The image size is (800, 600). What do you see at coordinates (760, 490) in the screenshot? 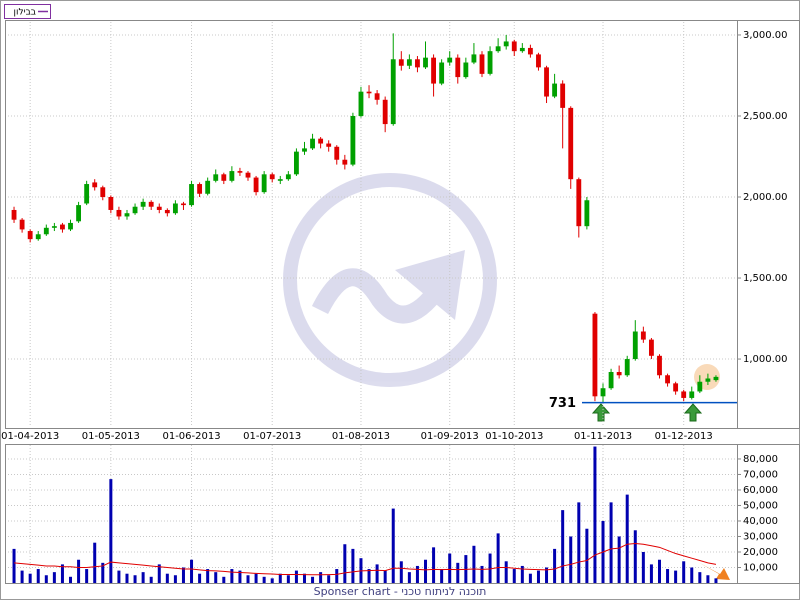
I see `y-tick-label: 60,000` at bounding box center [760, 490].